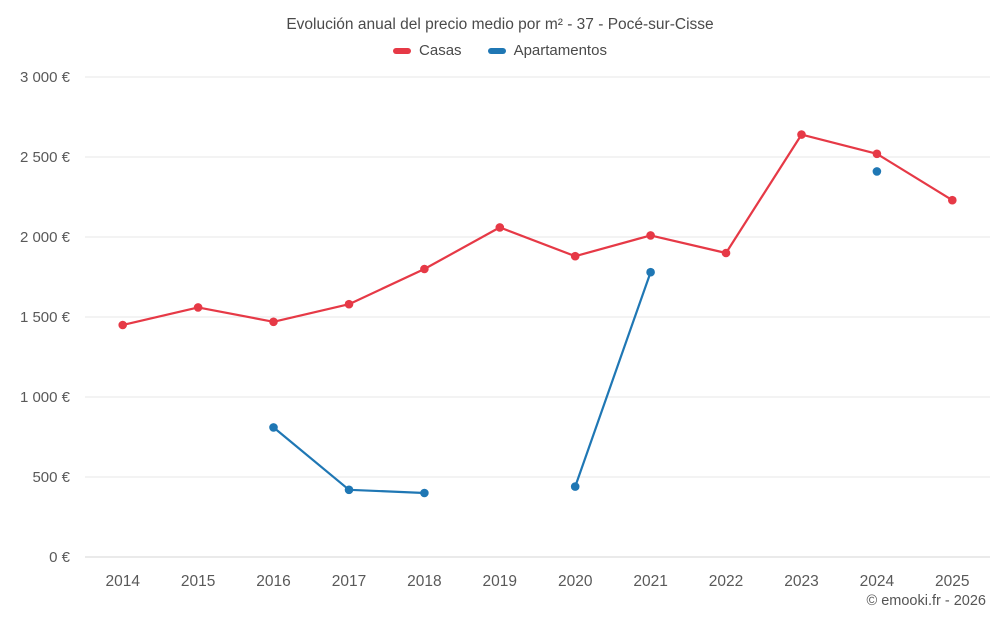  What do you see at coordinates (198, 581) in the screenshot?
I see `x-tick-label: 2015` at bounding box center [198, 581].